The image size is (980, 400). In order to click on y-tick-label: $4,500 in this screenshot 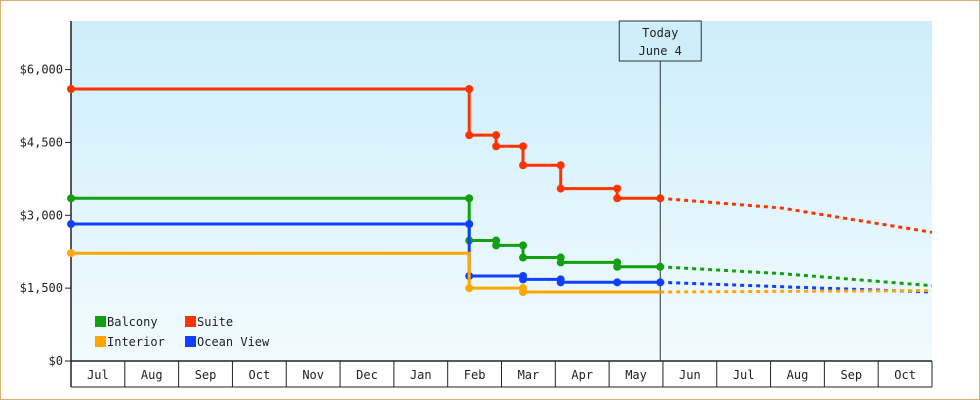, I will do `click(41, 142)`.